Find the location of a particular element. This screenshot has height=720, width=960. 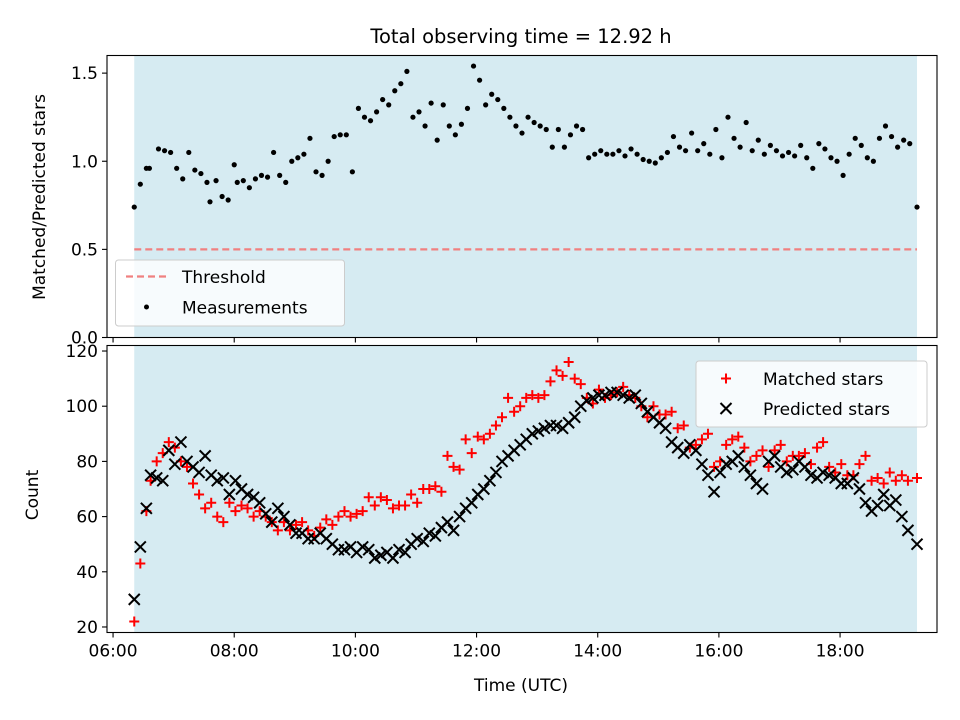

ratio-ytick-label: 0.0 is located at coordinates (84, 339).